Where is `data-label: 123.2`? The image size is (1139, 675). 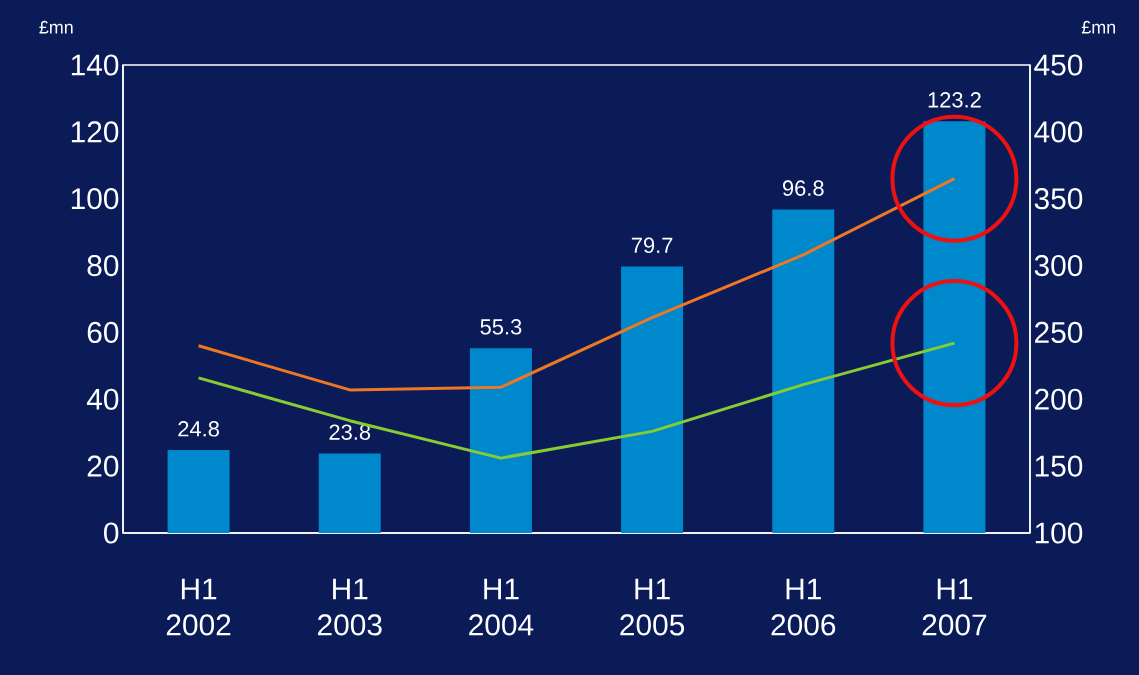
data-label: 123.2 is located at coordinates (954, 100).